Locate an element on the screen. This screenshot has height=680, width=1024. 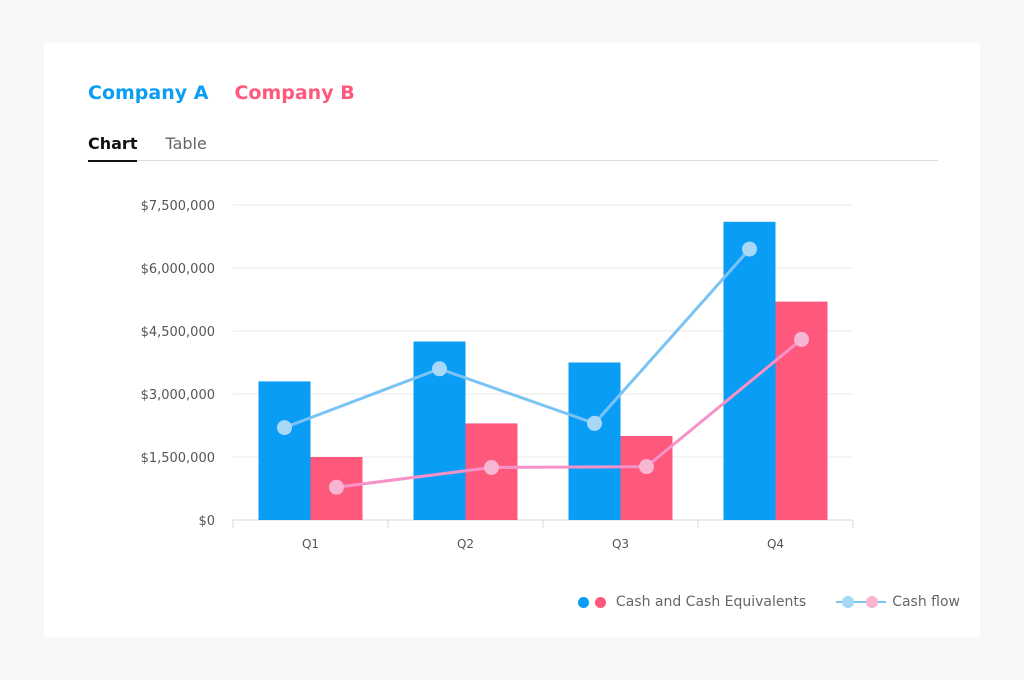
tab-chart: Chart is located at coordinates (113, 147).